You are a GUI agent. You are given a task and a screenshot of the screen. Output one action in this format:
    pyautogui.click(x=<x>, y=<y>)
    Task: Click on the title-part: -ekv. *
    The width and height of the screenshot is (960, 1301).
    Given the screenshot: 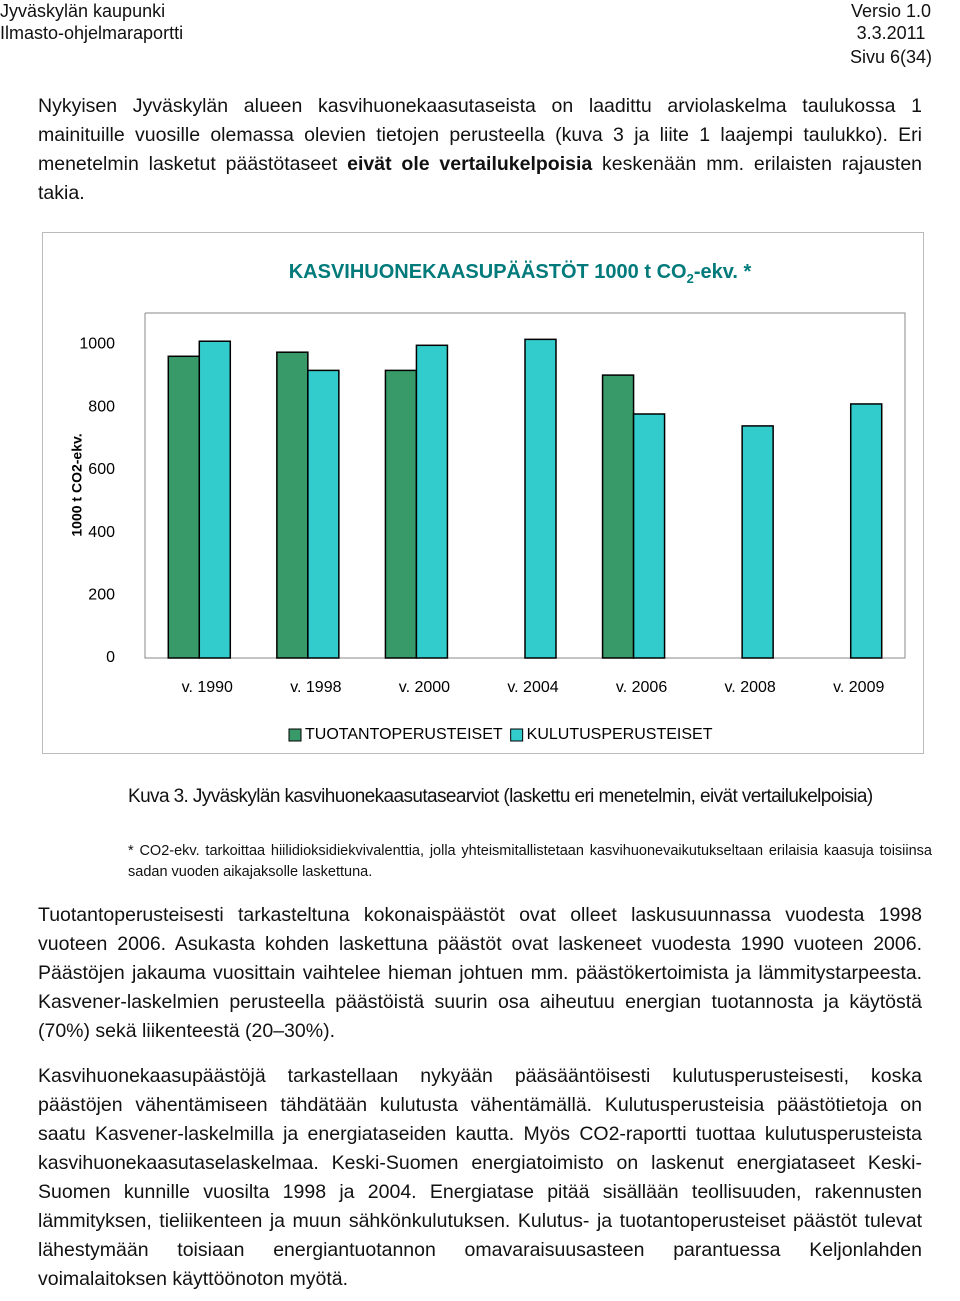 What is the action you would take?
    pyautogui.click(x=723, y=272)
    